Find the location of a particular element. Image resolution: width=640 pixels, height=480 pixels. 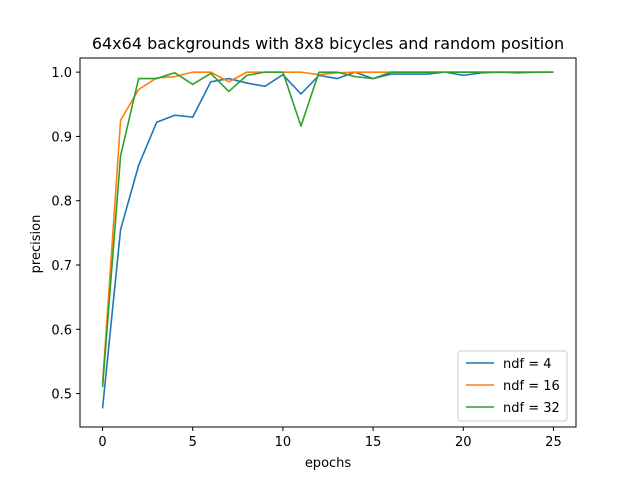

legend-box is located at coordinates (512, 386).